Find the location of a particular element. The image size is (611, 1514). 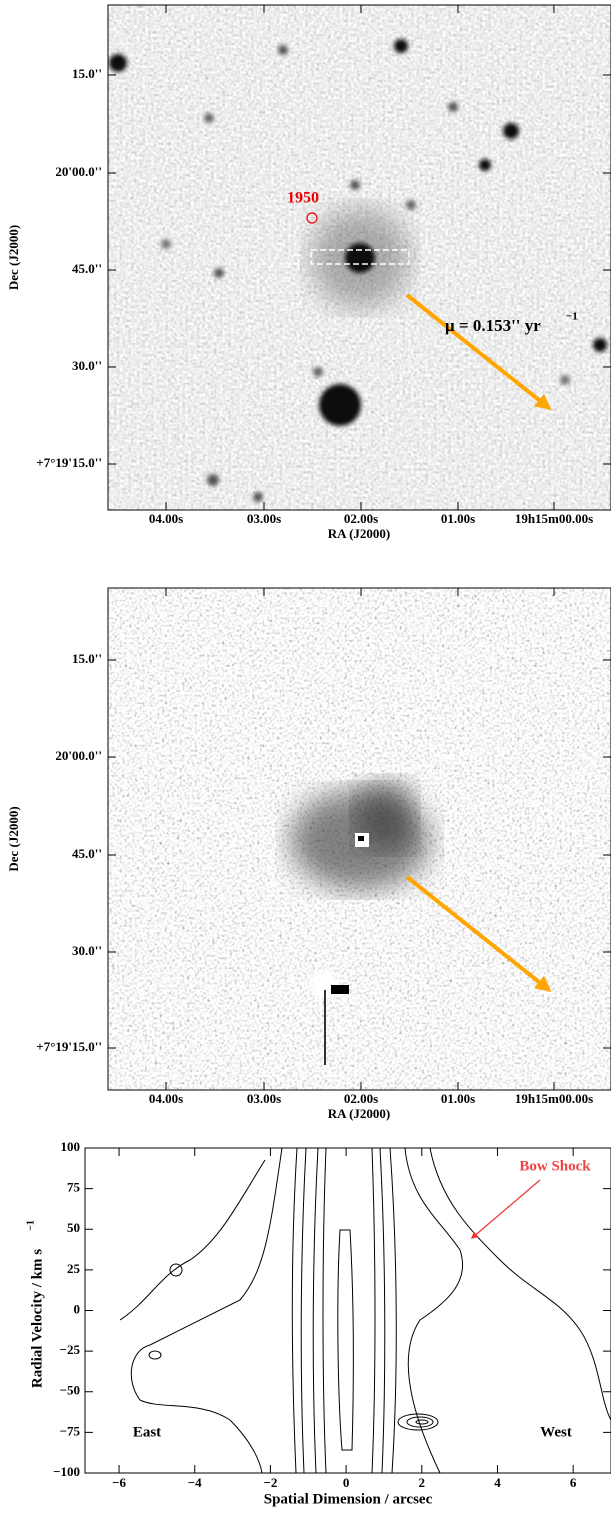

annotation: Bow Shock is located at coordinates (555, 1166).